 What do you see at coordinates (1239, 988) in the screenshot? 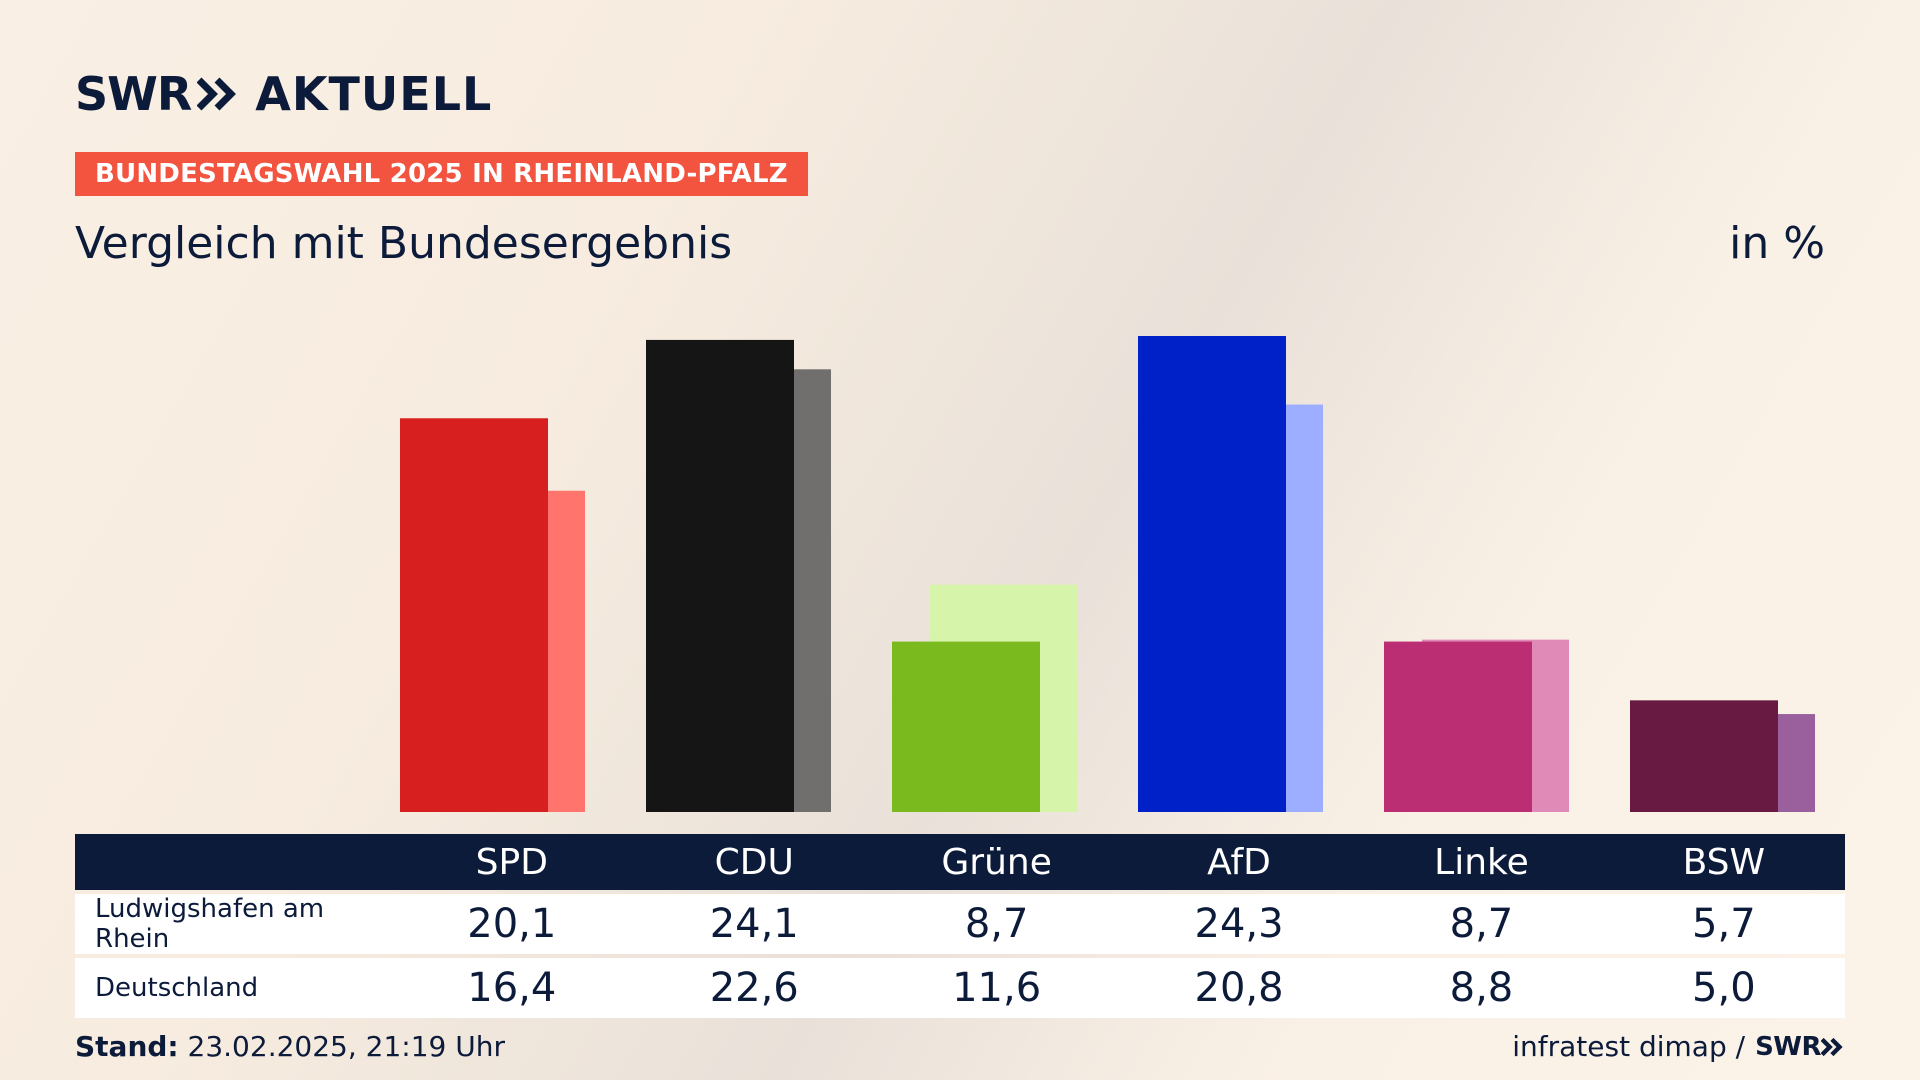
I see `value-deutschland-afd: 20,8` at bounding box center [1239, 988].